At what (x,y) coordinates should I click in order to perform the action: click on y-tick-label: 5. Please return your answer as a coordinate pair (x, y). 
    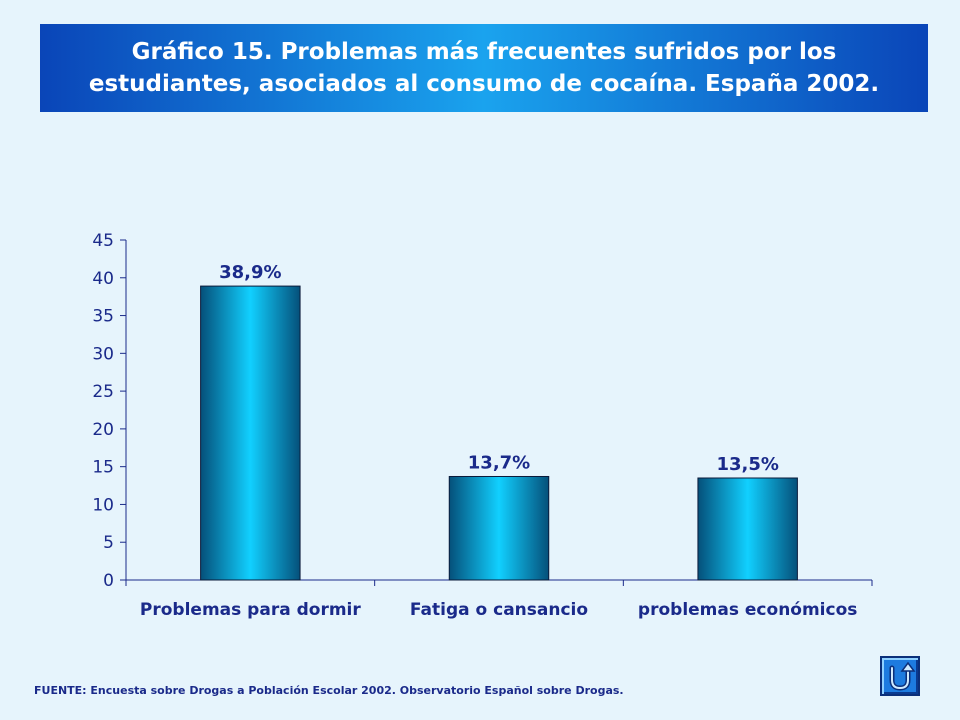
    Looking at the image, I should click on (108, 543).